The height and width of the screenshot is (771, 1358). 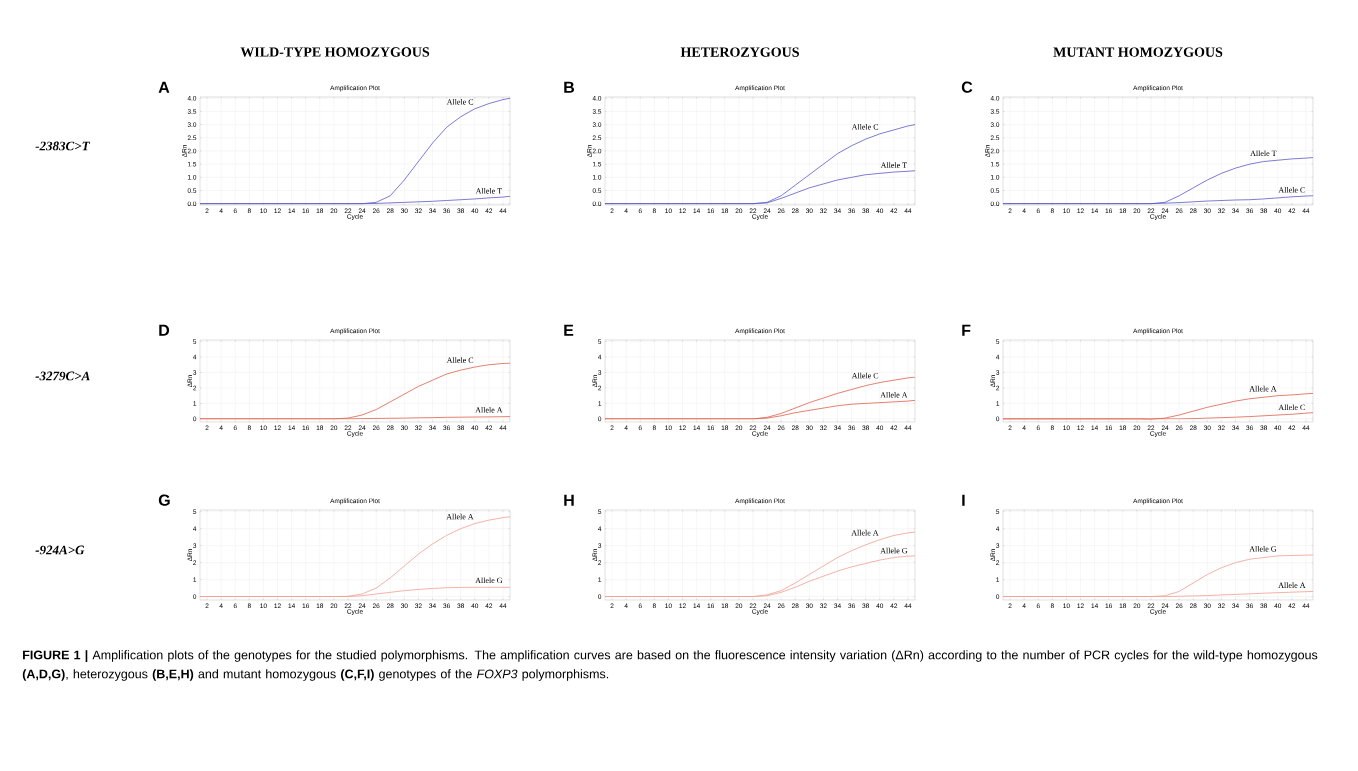 What do you see at coordinates (1138, 52) in the screenshot?
I see `text: MUTANT HOMOZYGOUS` at bounding box center [1138, 52].